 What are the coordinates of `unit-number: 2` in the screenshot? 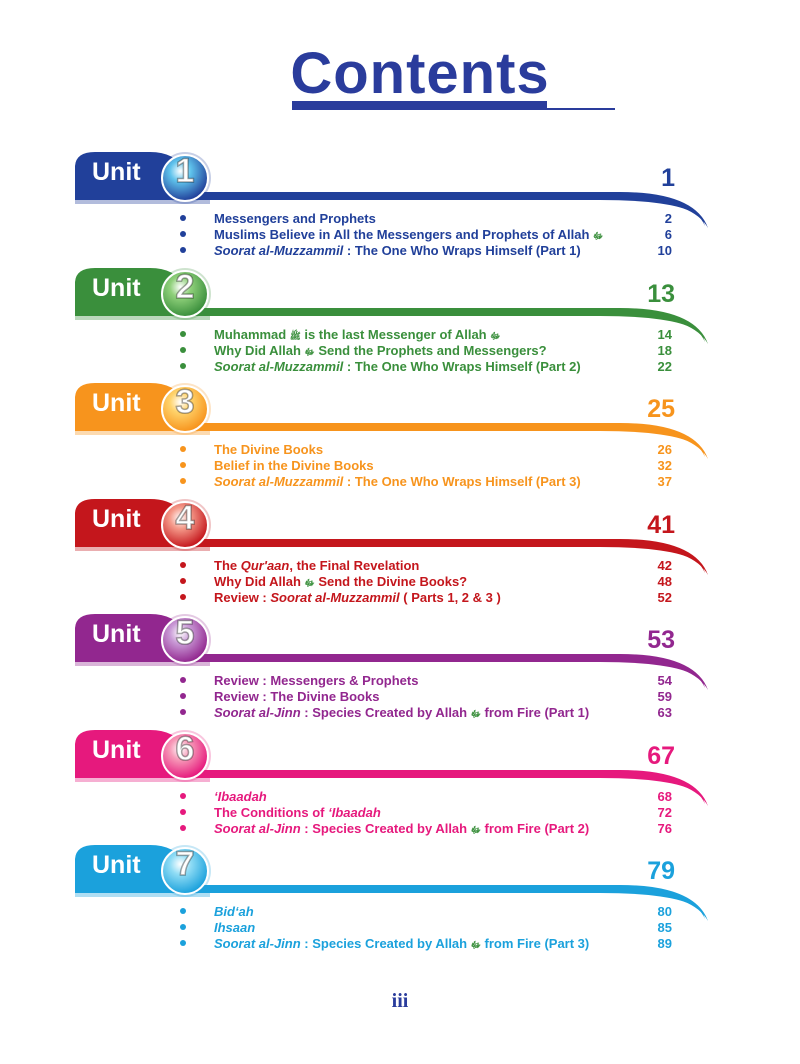 It's located at (185, 287).